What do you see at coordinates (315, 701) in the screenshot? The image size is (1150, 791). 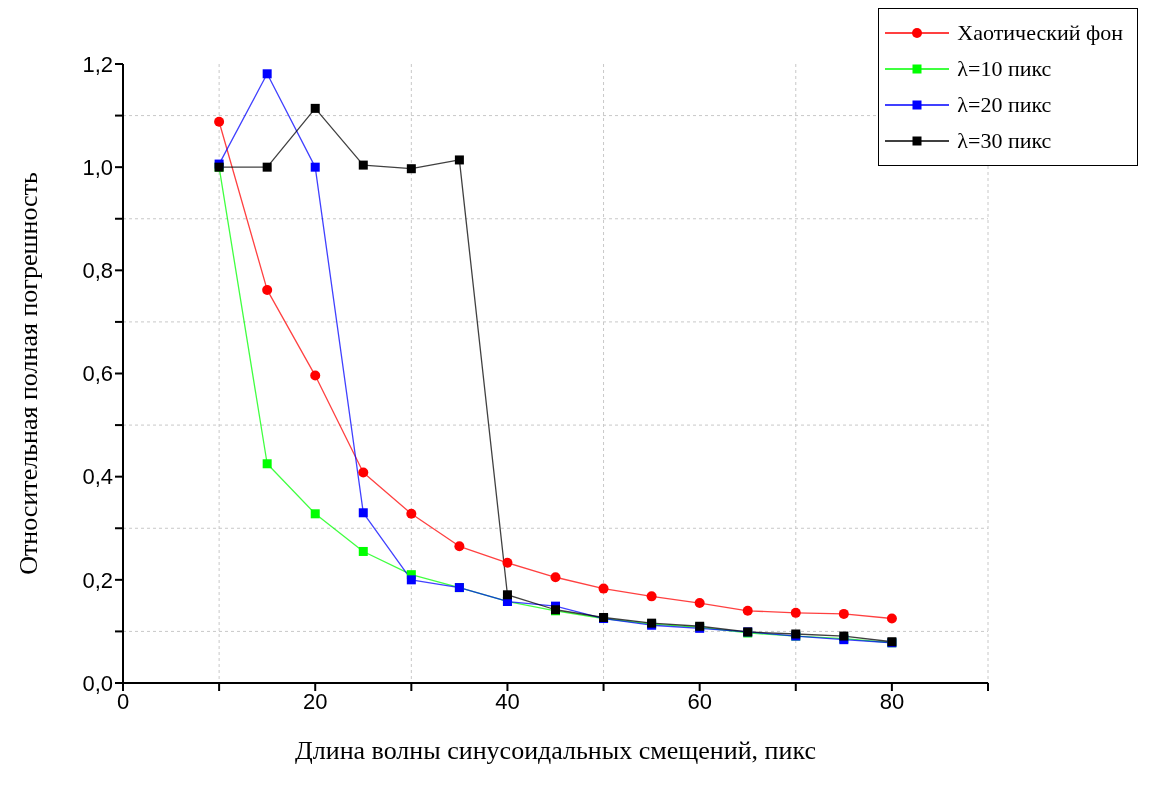 I see `x-tick-label: 20` at bounding box center [315, 701].